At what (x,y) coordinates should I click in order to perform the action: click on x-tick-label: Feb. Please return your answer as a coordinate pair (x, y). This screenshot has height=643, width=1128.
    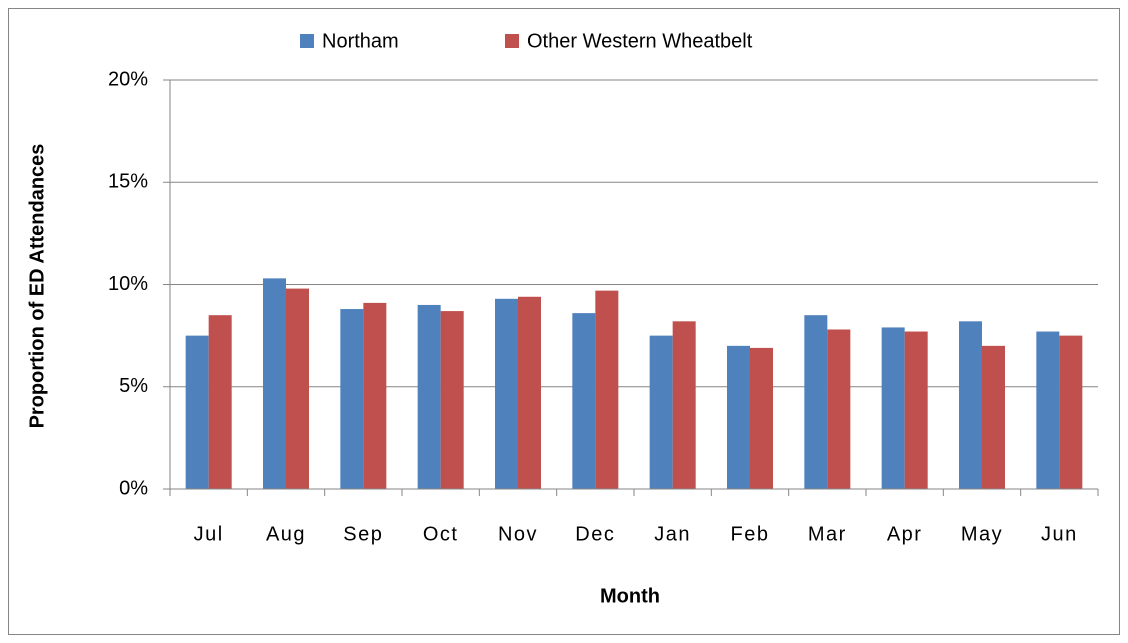
    Looking at the image, I should click on (750, 534).